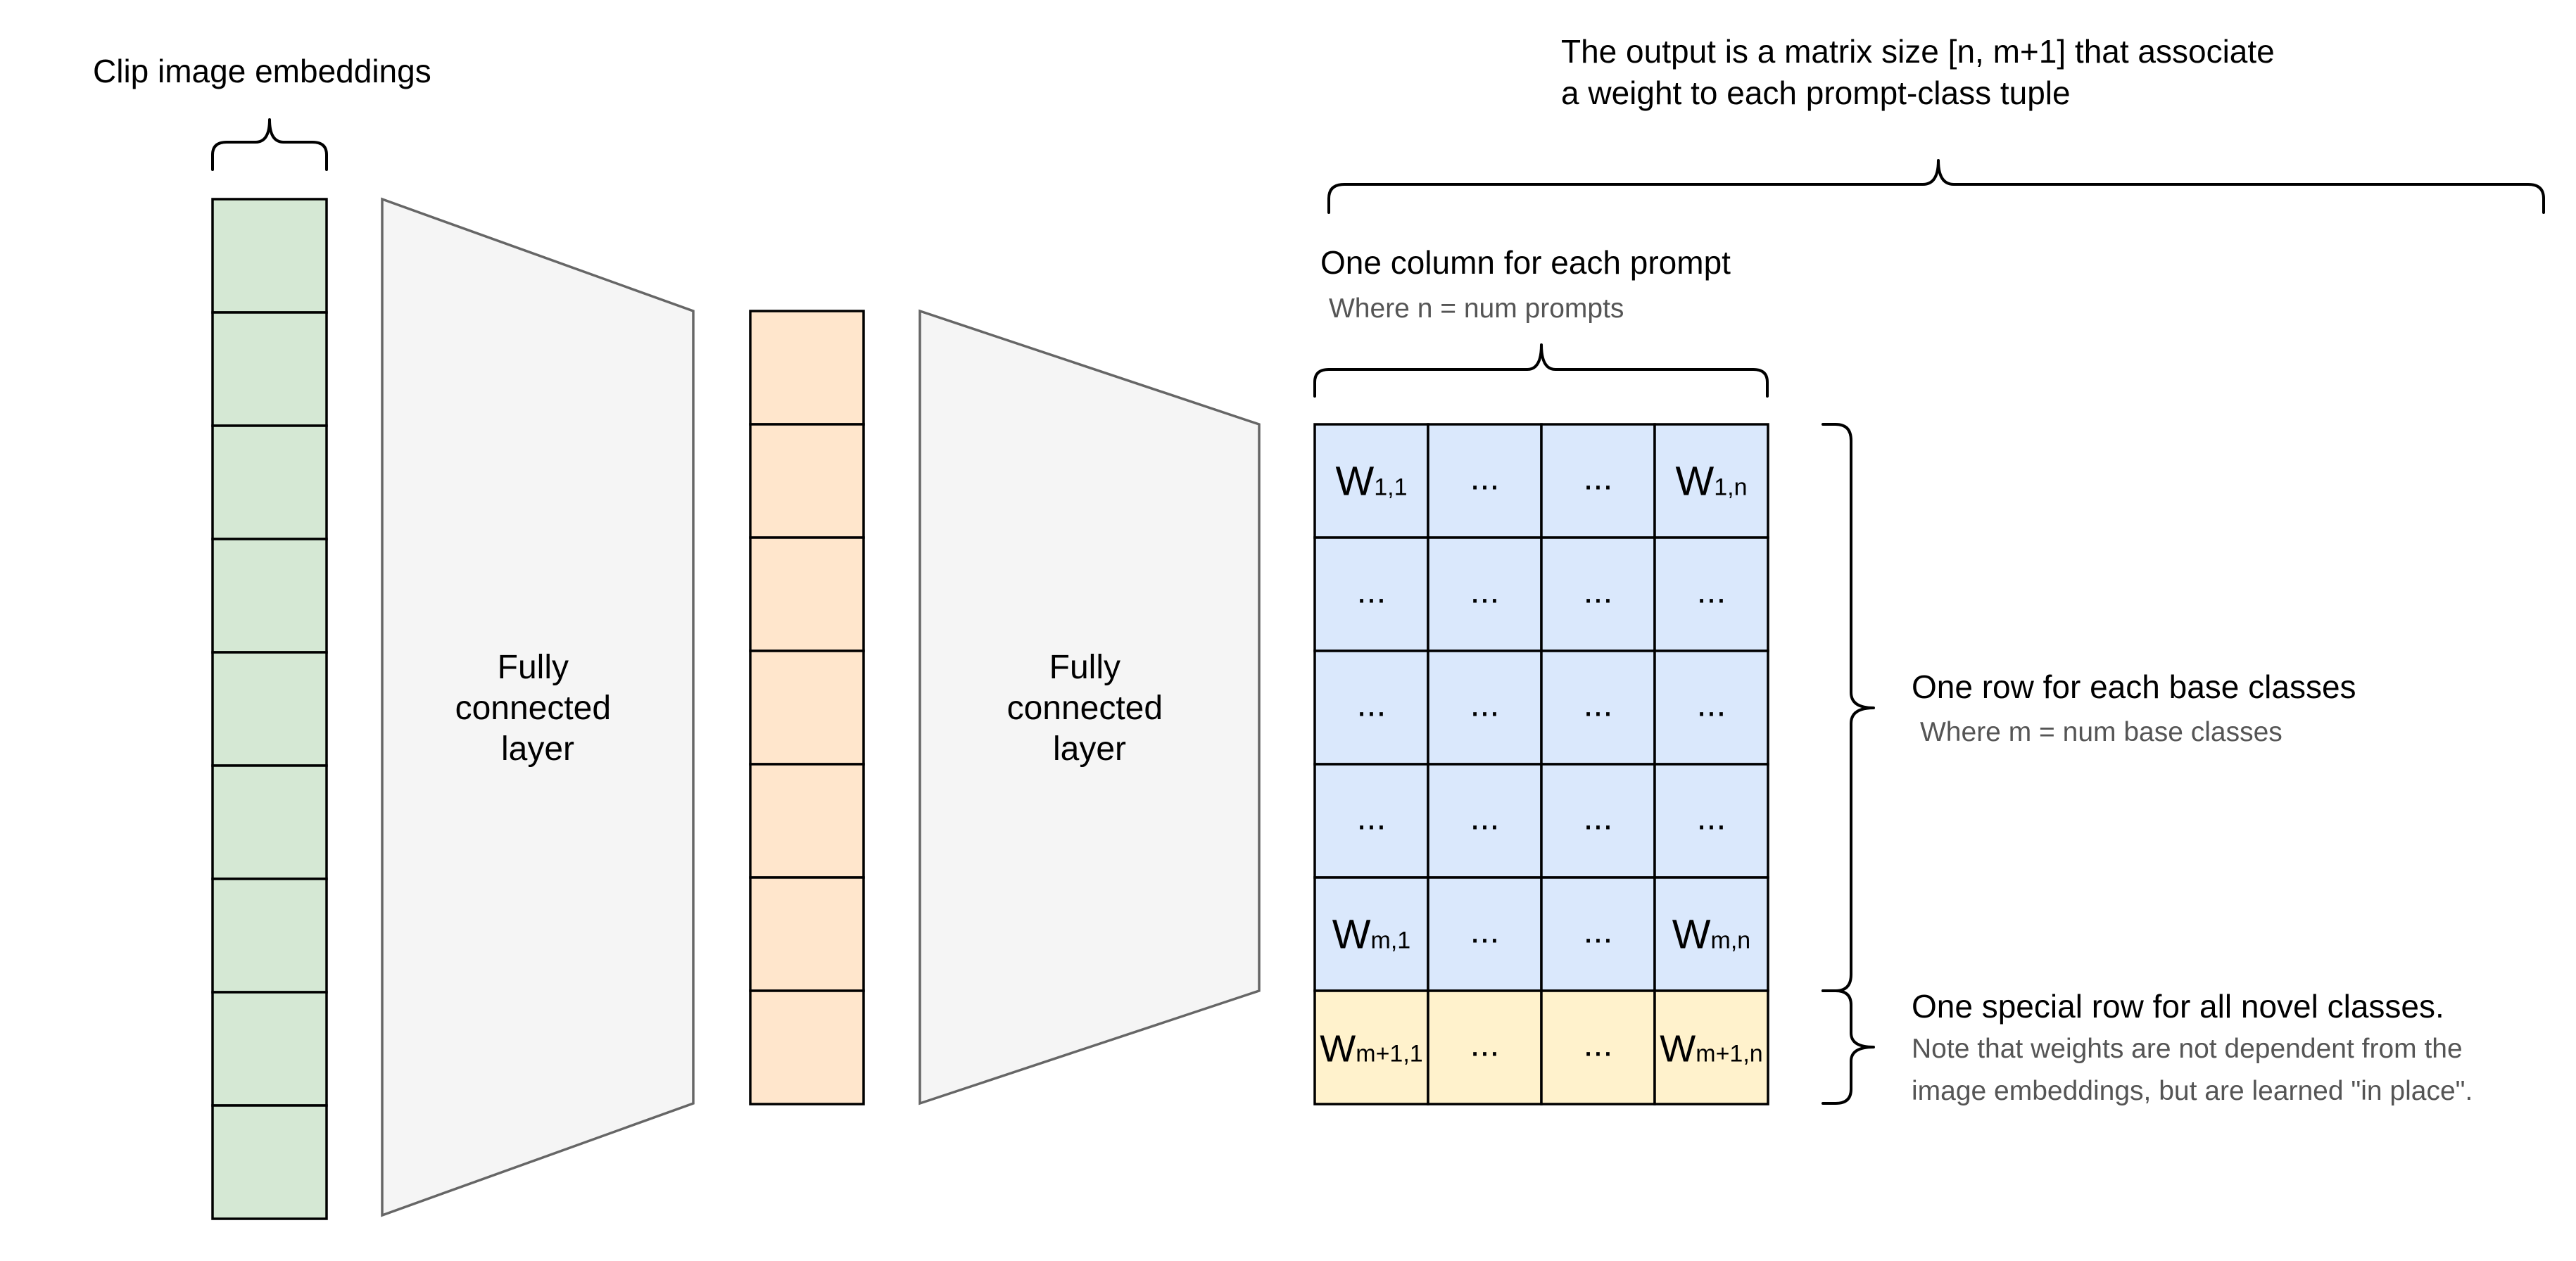 The width and height of the screenshot is (2576, 1261). What do you see at coordinates (1525, 262) in the screenshot?
I see `column-title: One column for each prompt` at bounding box center [1525, 262].